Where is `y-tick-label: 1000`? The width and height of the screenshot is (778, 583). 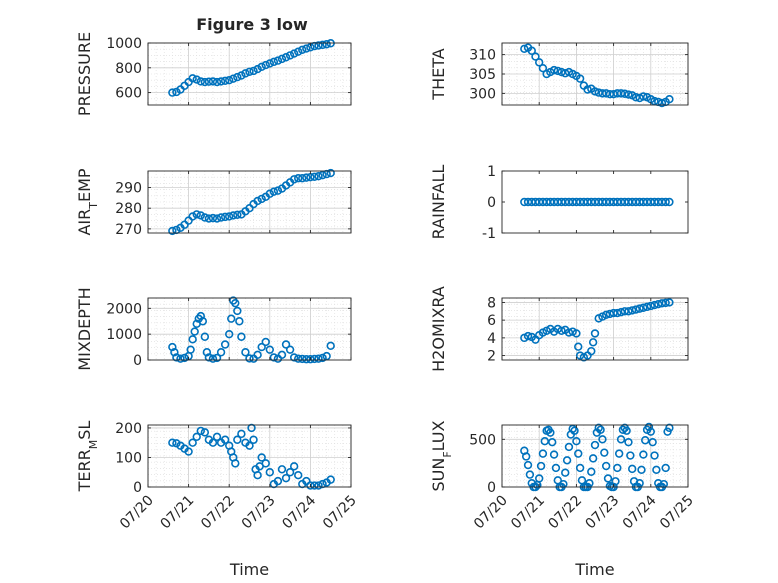 y-tick-label: 1000 is located at coordinates (124, 44).